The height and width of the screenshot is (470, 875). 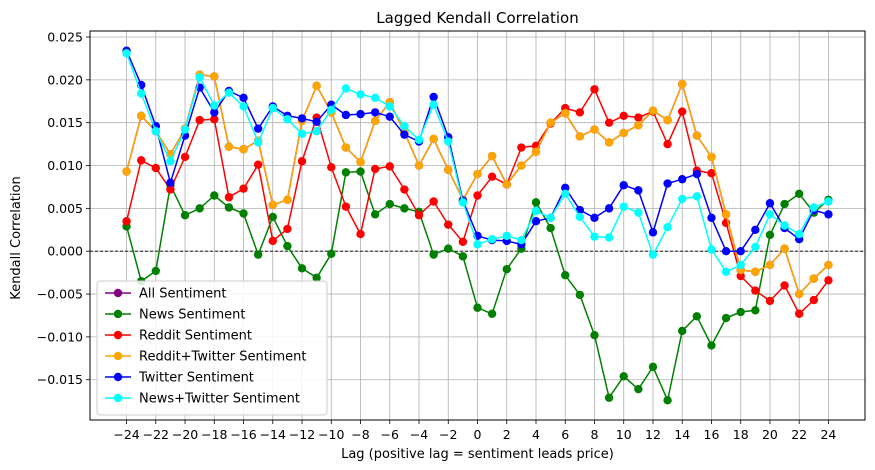 What do you see at coordinates (477, 18) in the screenshot?
I see `chart-title: Lagged Kendall Correlation` at bounding box center [477, 18].